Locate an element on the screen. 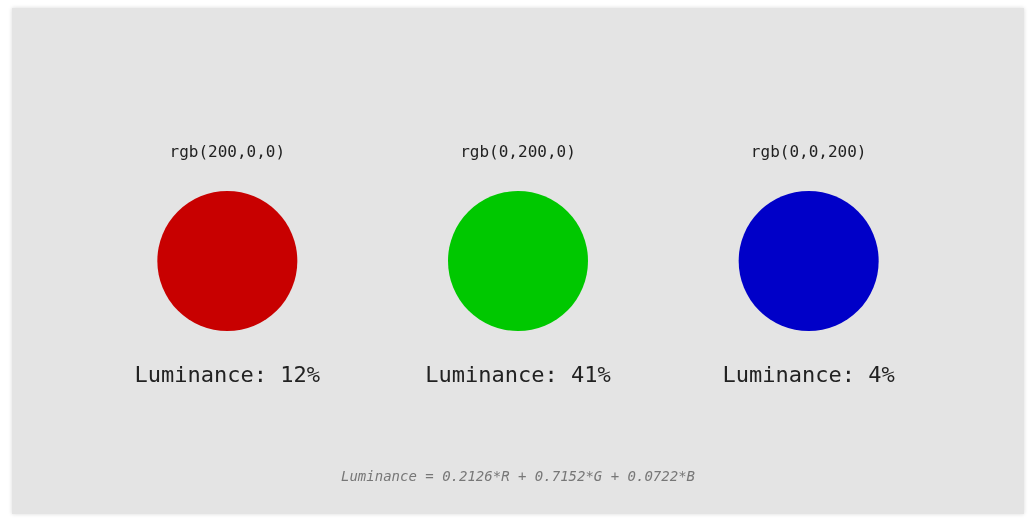 This screenshot has width=1036, height=530. data-label: Luminance: 41% is located at coordinates (518, 374).